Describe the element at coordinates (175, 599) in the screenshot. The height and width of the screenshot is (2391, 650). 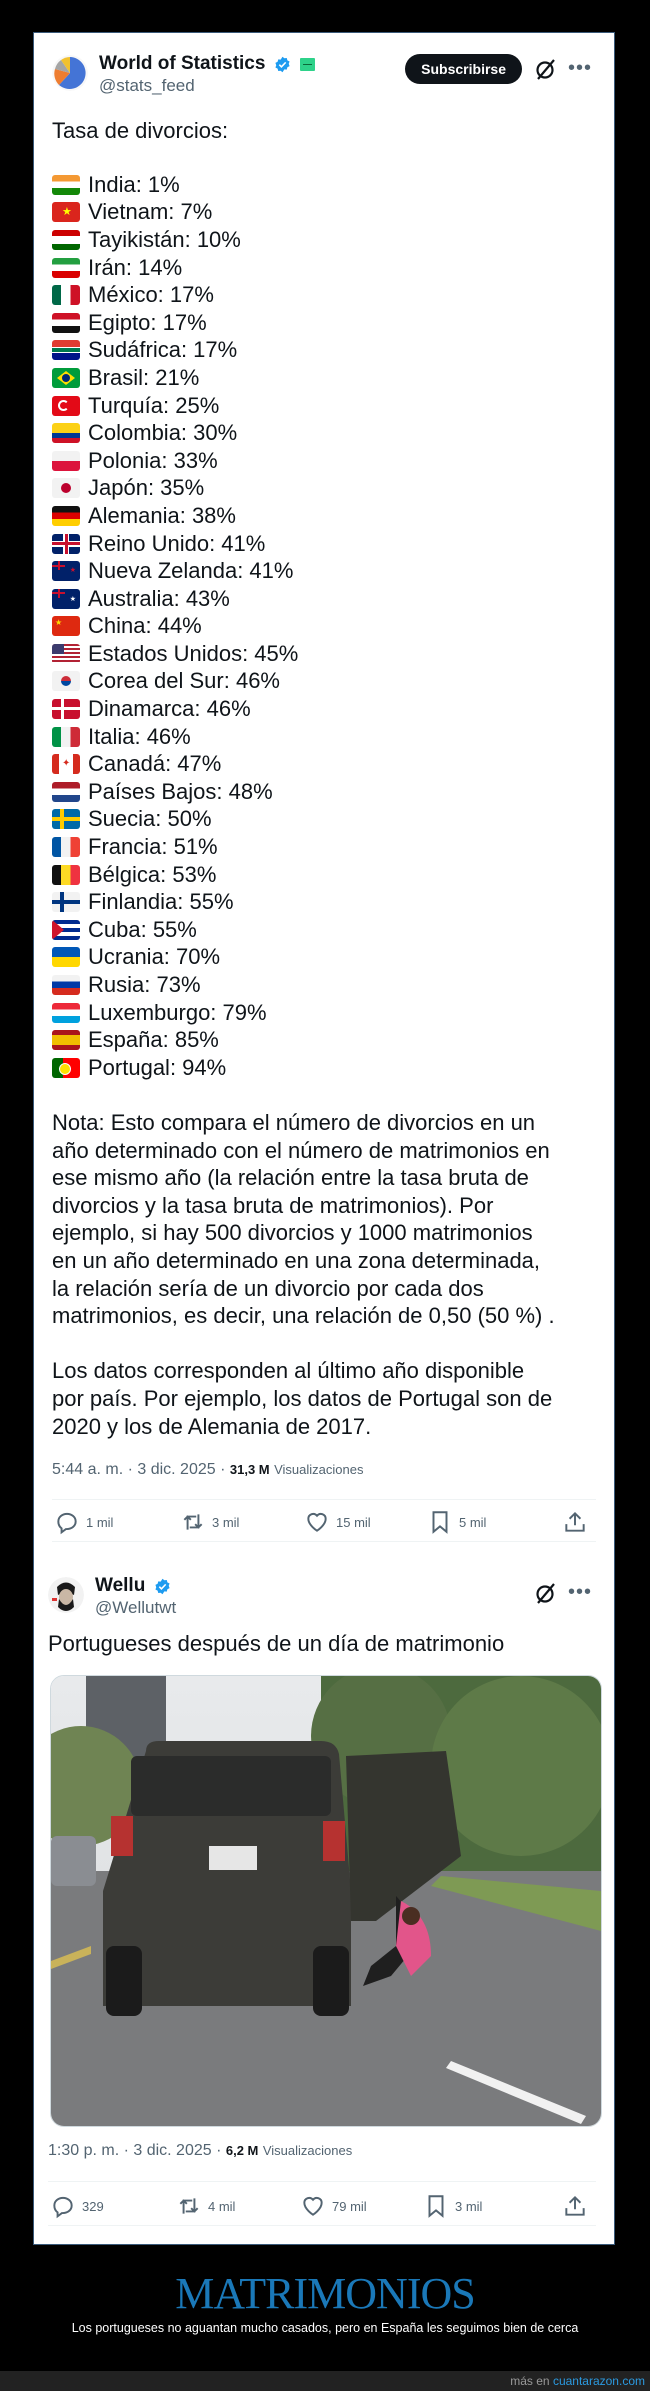
I see `rate-list-item: ★ Australia: 43%` at that location.